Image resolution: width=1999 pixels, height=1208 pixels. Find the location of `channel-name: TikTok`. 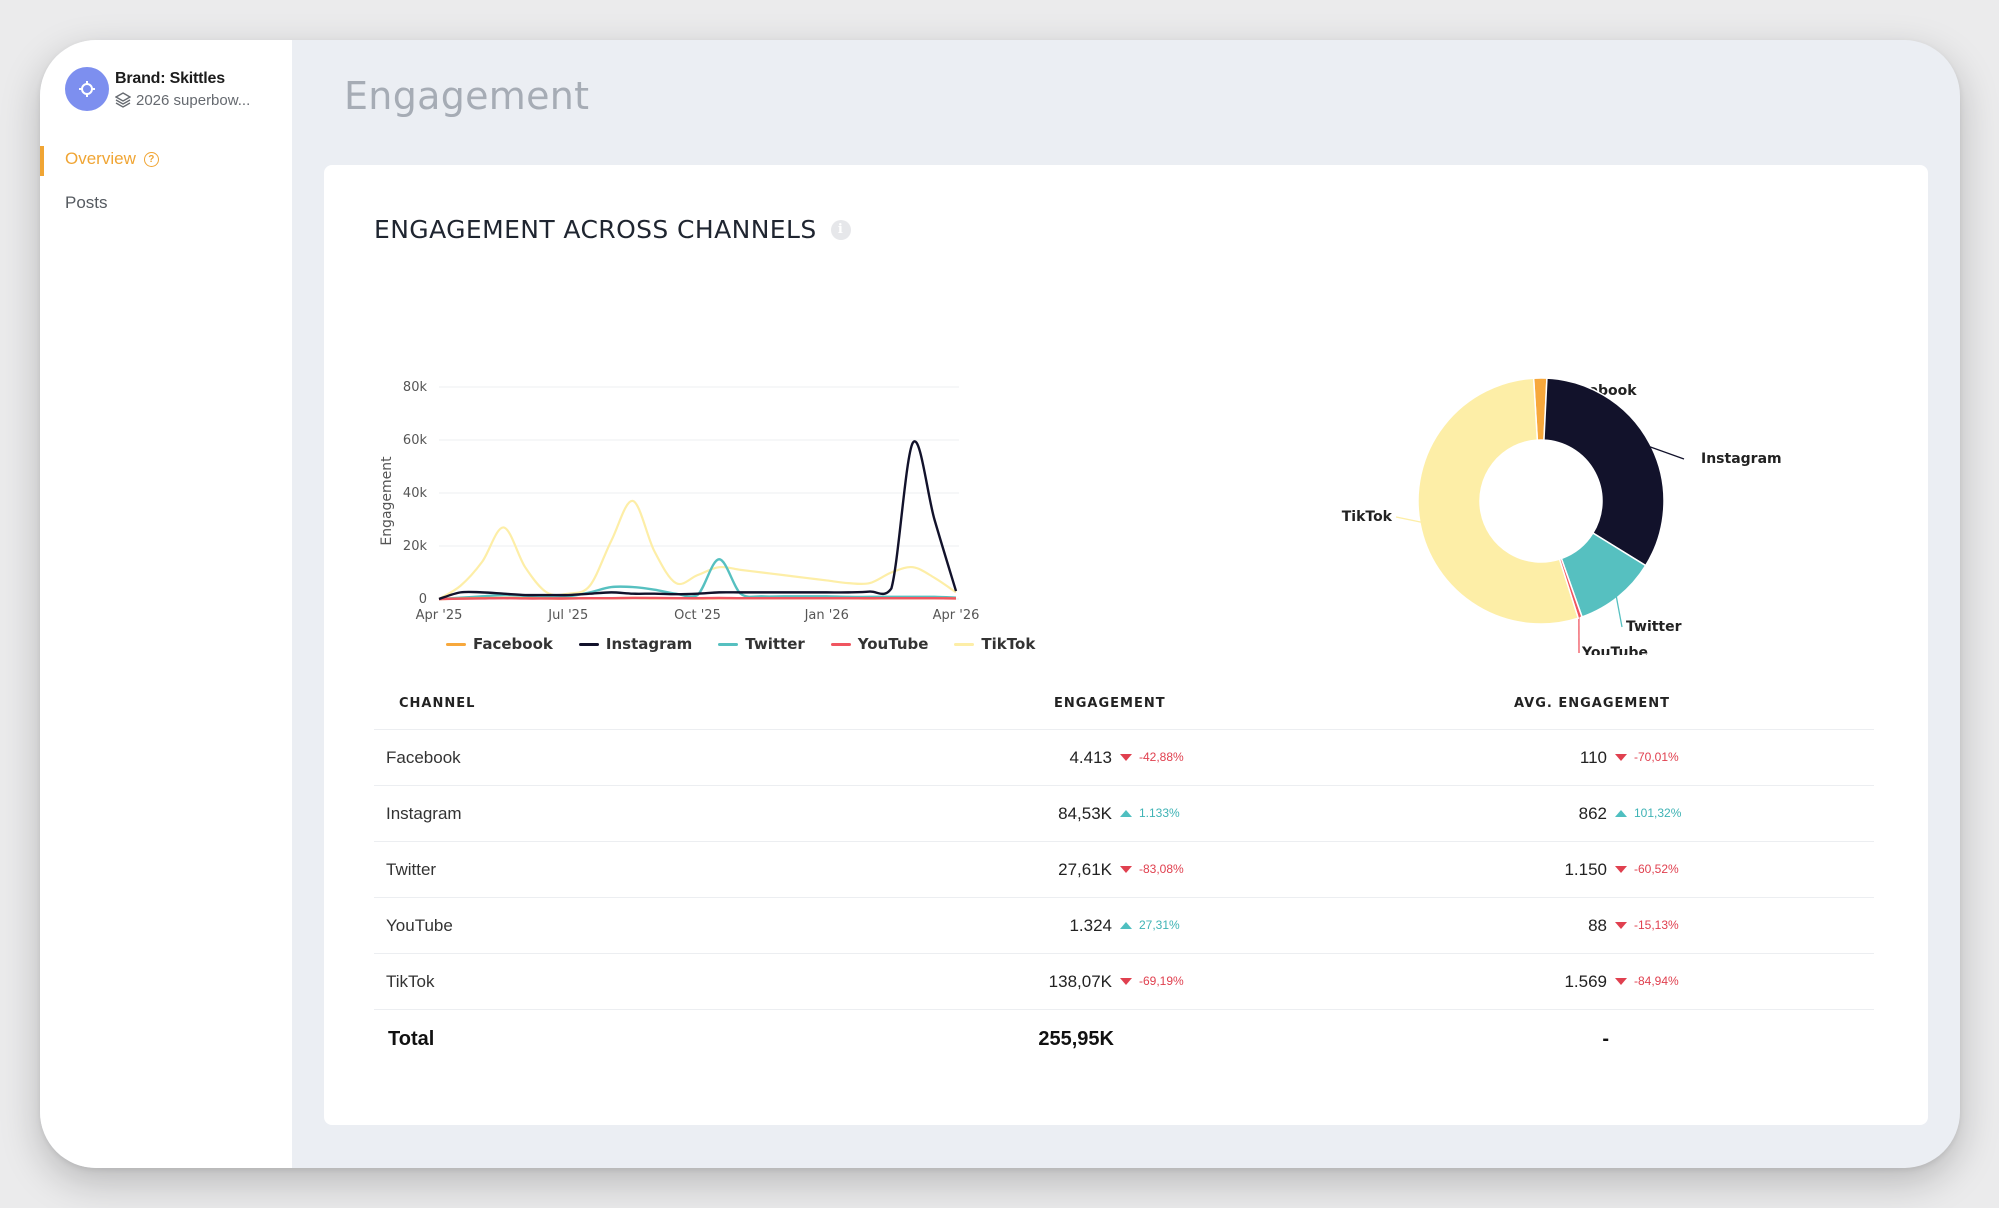

channel-name: TikTok is located at coordinates (410, 981).